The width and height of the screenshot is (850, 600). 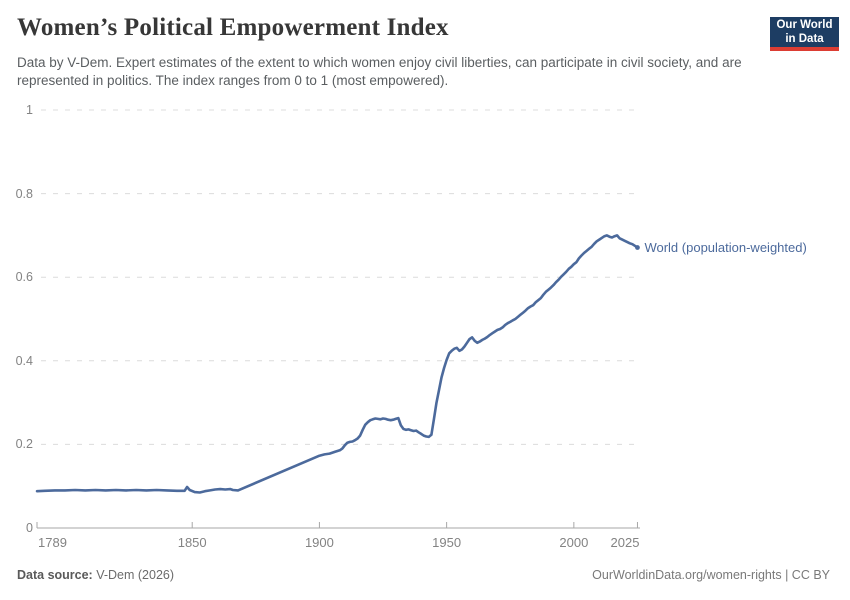 What do you see at coordinates (24, 193) in the screenshot?
I see `y-axis-tick-label: 0.8` at bounding box center [24, 193].